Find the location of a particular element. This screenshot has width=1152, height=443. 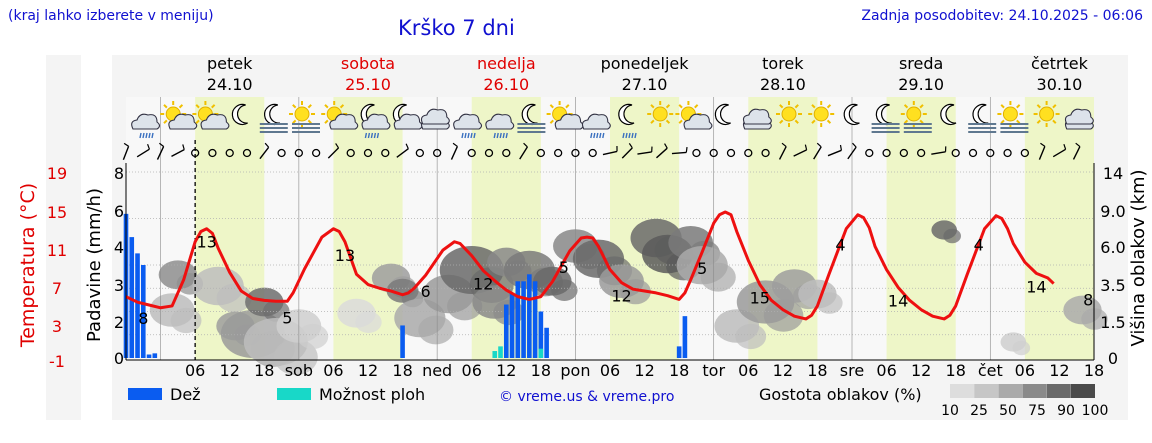

cloud-rain-icon is located at coordinates (468, 126).